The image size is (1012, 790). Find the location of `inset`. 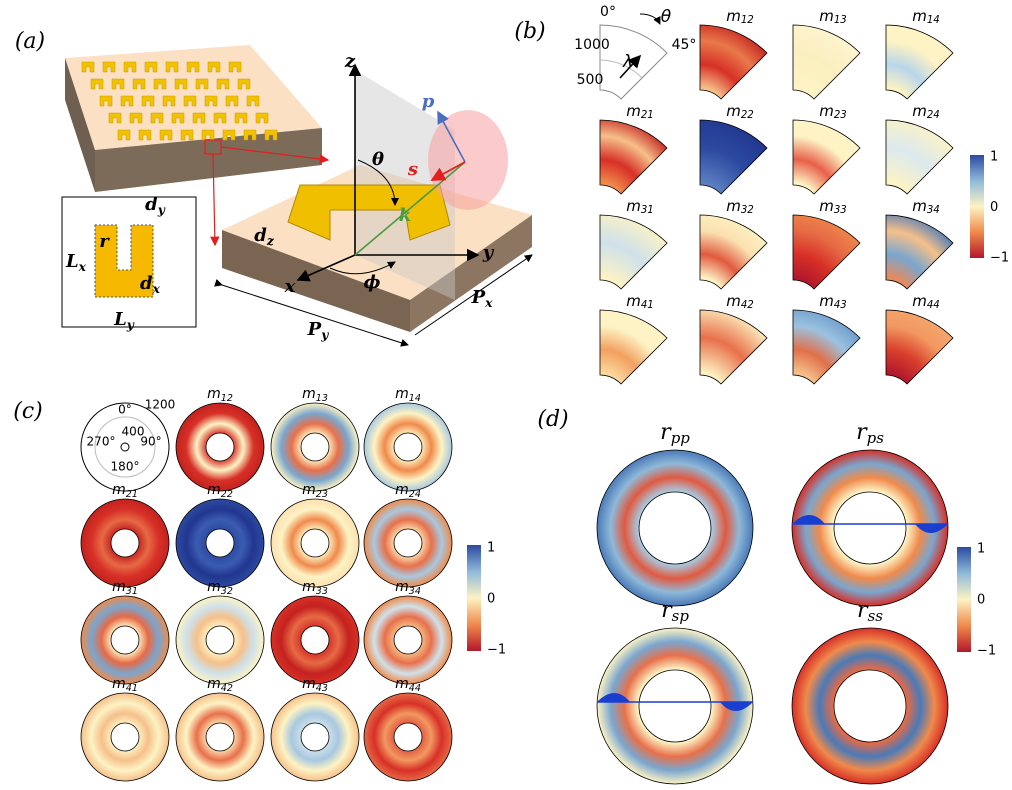

inset is located at coordinates (129, 262).